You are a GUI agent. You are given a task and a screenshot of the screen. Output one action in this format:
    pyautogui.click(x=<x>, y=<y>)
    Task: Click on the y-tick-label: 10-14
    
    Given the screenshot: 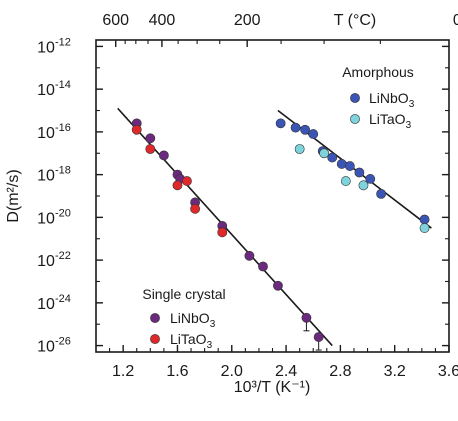 What is the action you would take?
    pyautogui.click(x=54, y=89)
    